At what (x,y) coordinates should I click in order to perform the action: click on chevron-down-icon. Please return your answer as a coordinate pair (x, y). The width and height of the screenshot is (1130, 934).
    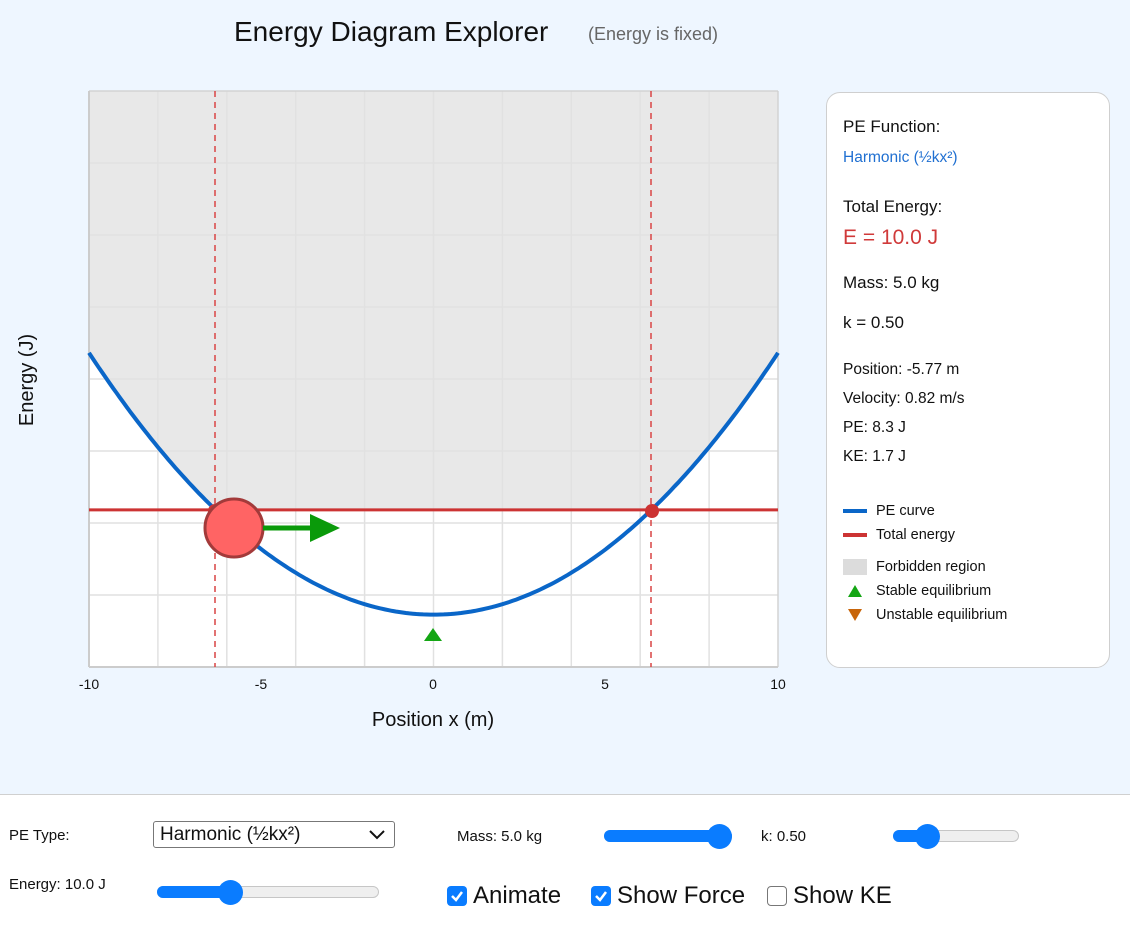
    Looking at the image, I should click on (377, 835).